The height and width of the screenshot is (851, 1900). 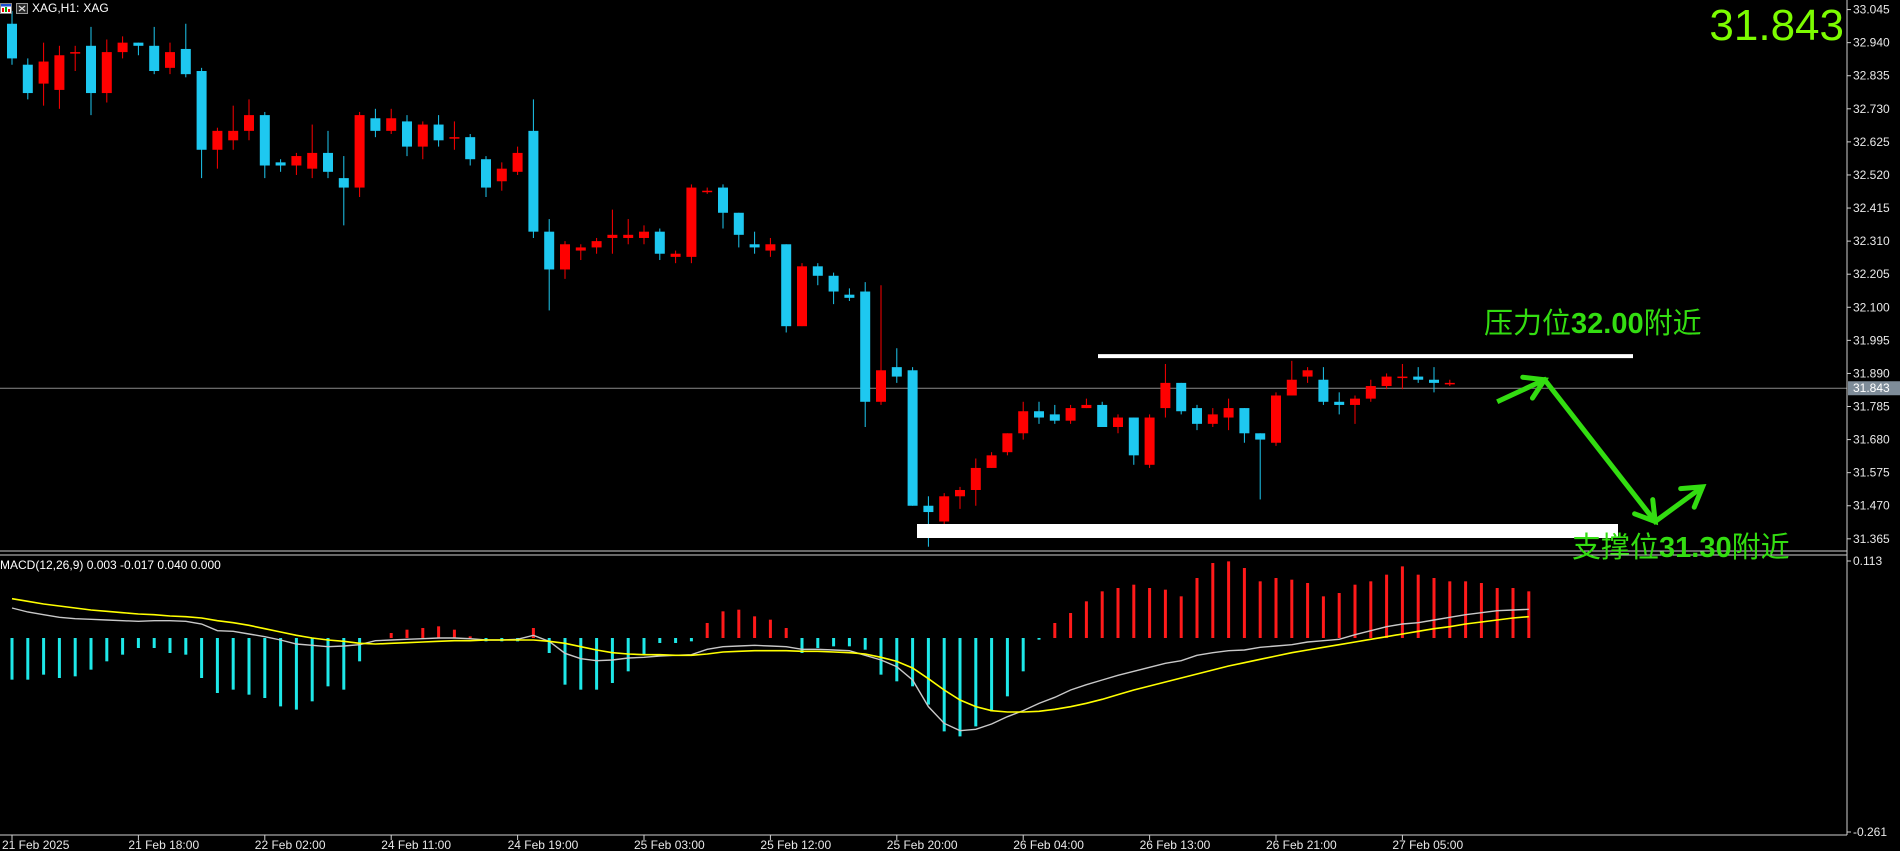 I want to click on expand-icon, so click(x=22, y=8).